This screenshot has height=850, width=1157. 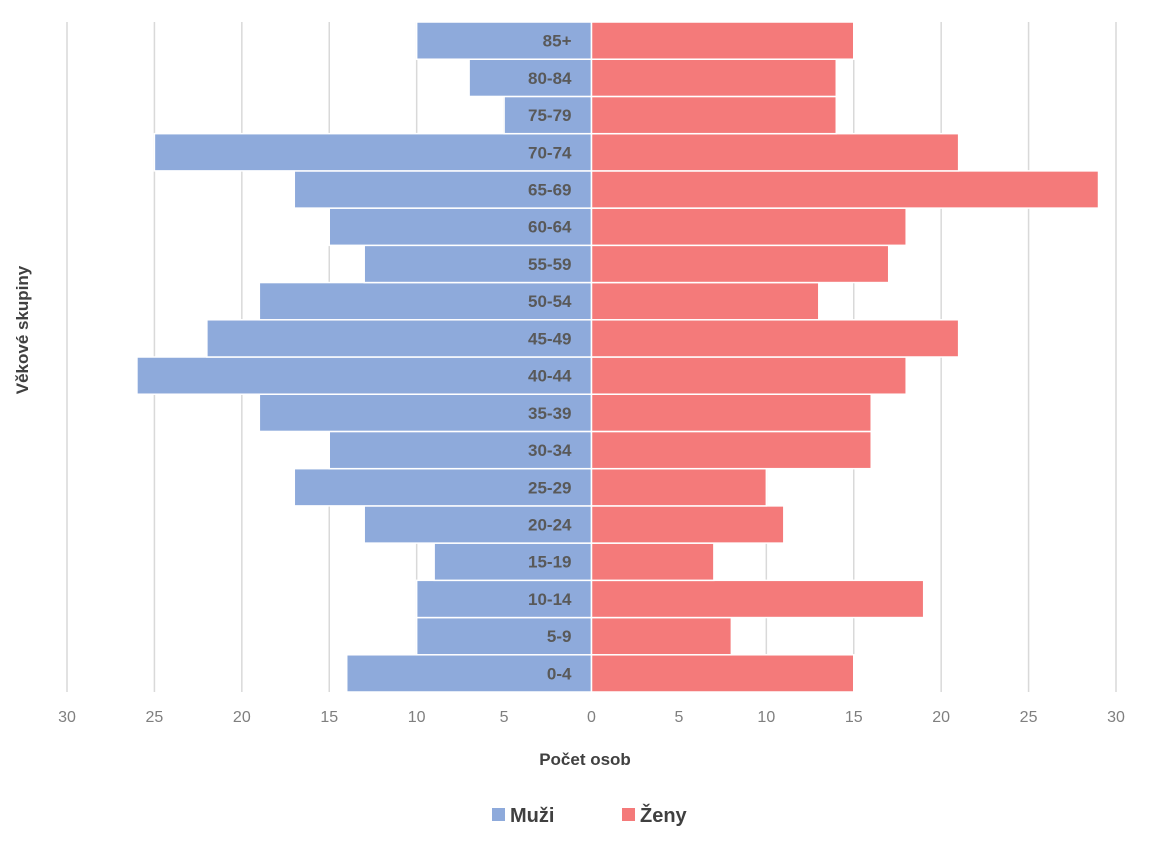 I want to click on legend: Muži Ženy, so click(x=590, y=815).